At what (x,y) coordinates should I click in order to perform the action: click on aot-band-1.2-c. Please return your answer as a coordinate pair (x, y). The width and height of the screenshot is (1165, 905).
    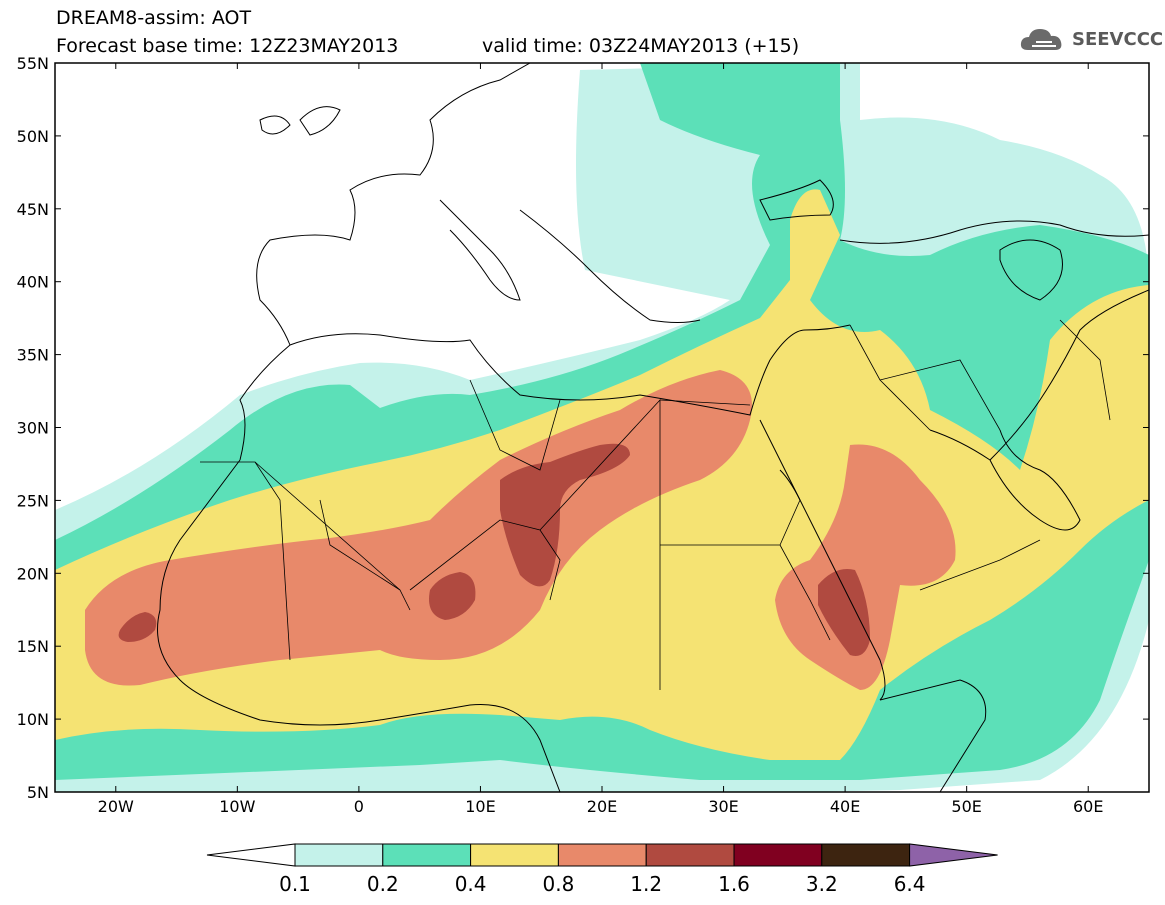
    Looking at the image, I should click on (452, 596).